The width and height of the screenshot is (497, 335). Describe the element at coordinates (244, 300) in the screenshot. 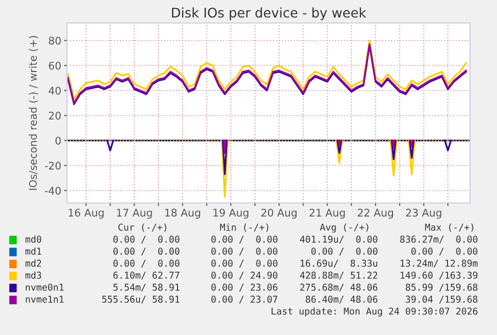

I see `text: 0.00 / 23.07` at that location.